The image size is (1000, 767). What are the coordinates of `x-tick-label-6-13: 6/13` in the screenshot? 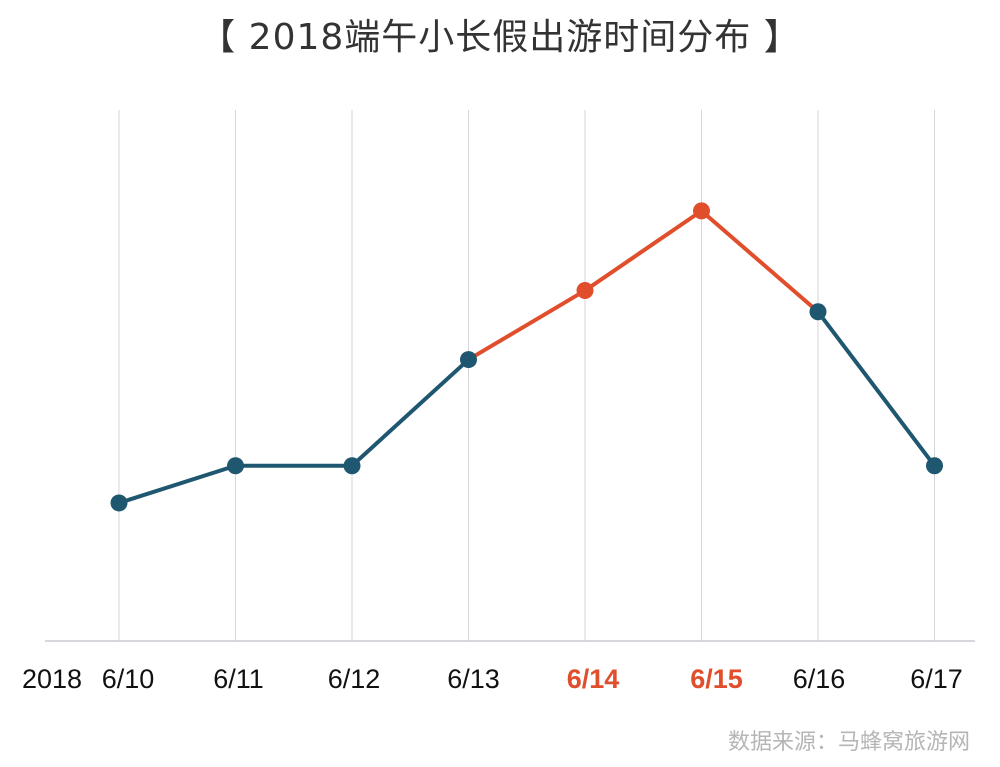 It's located at (473, 679).